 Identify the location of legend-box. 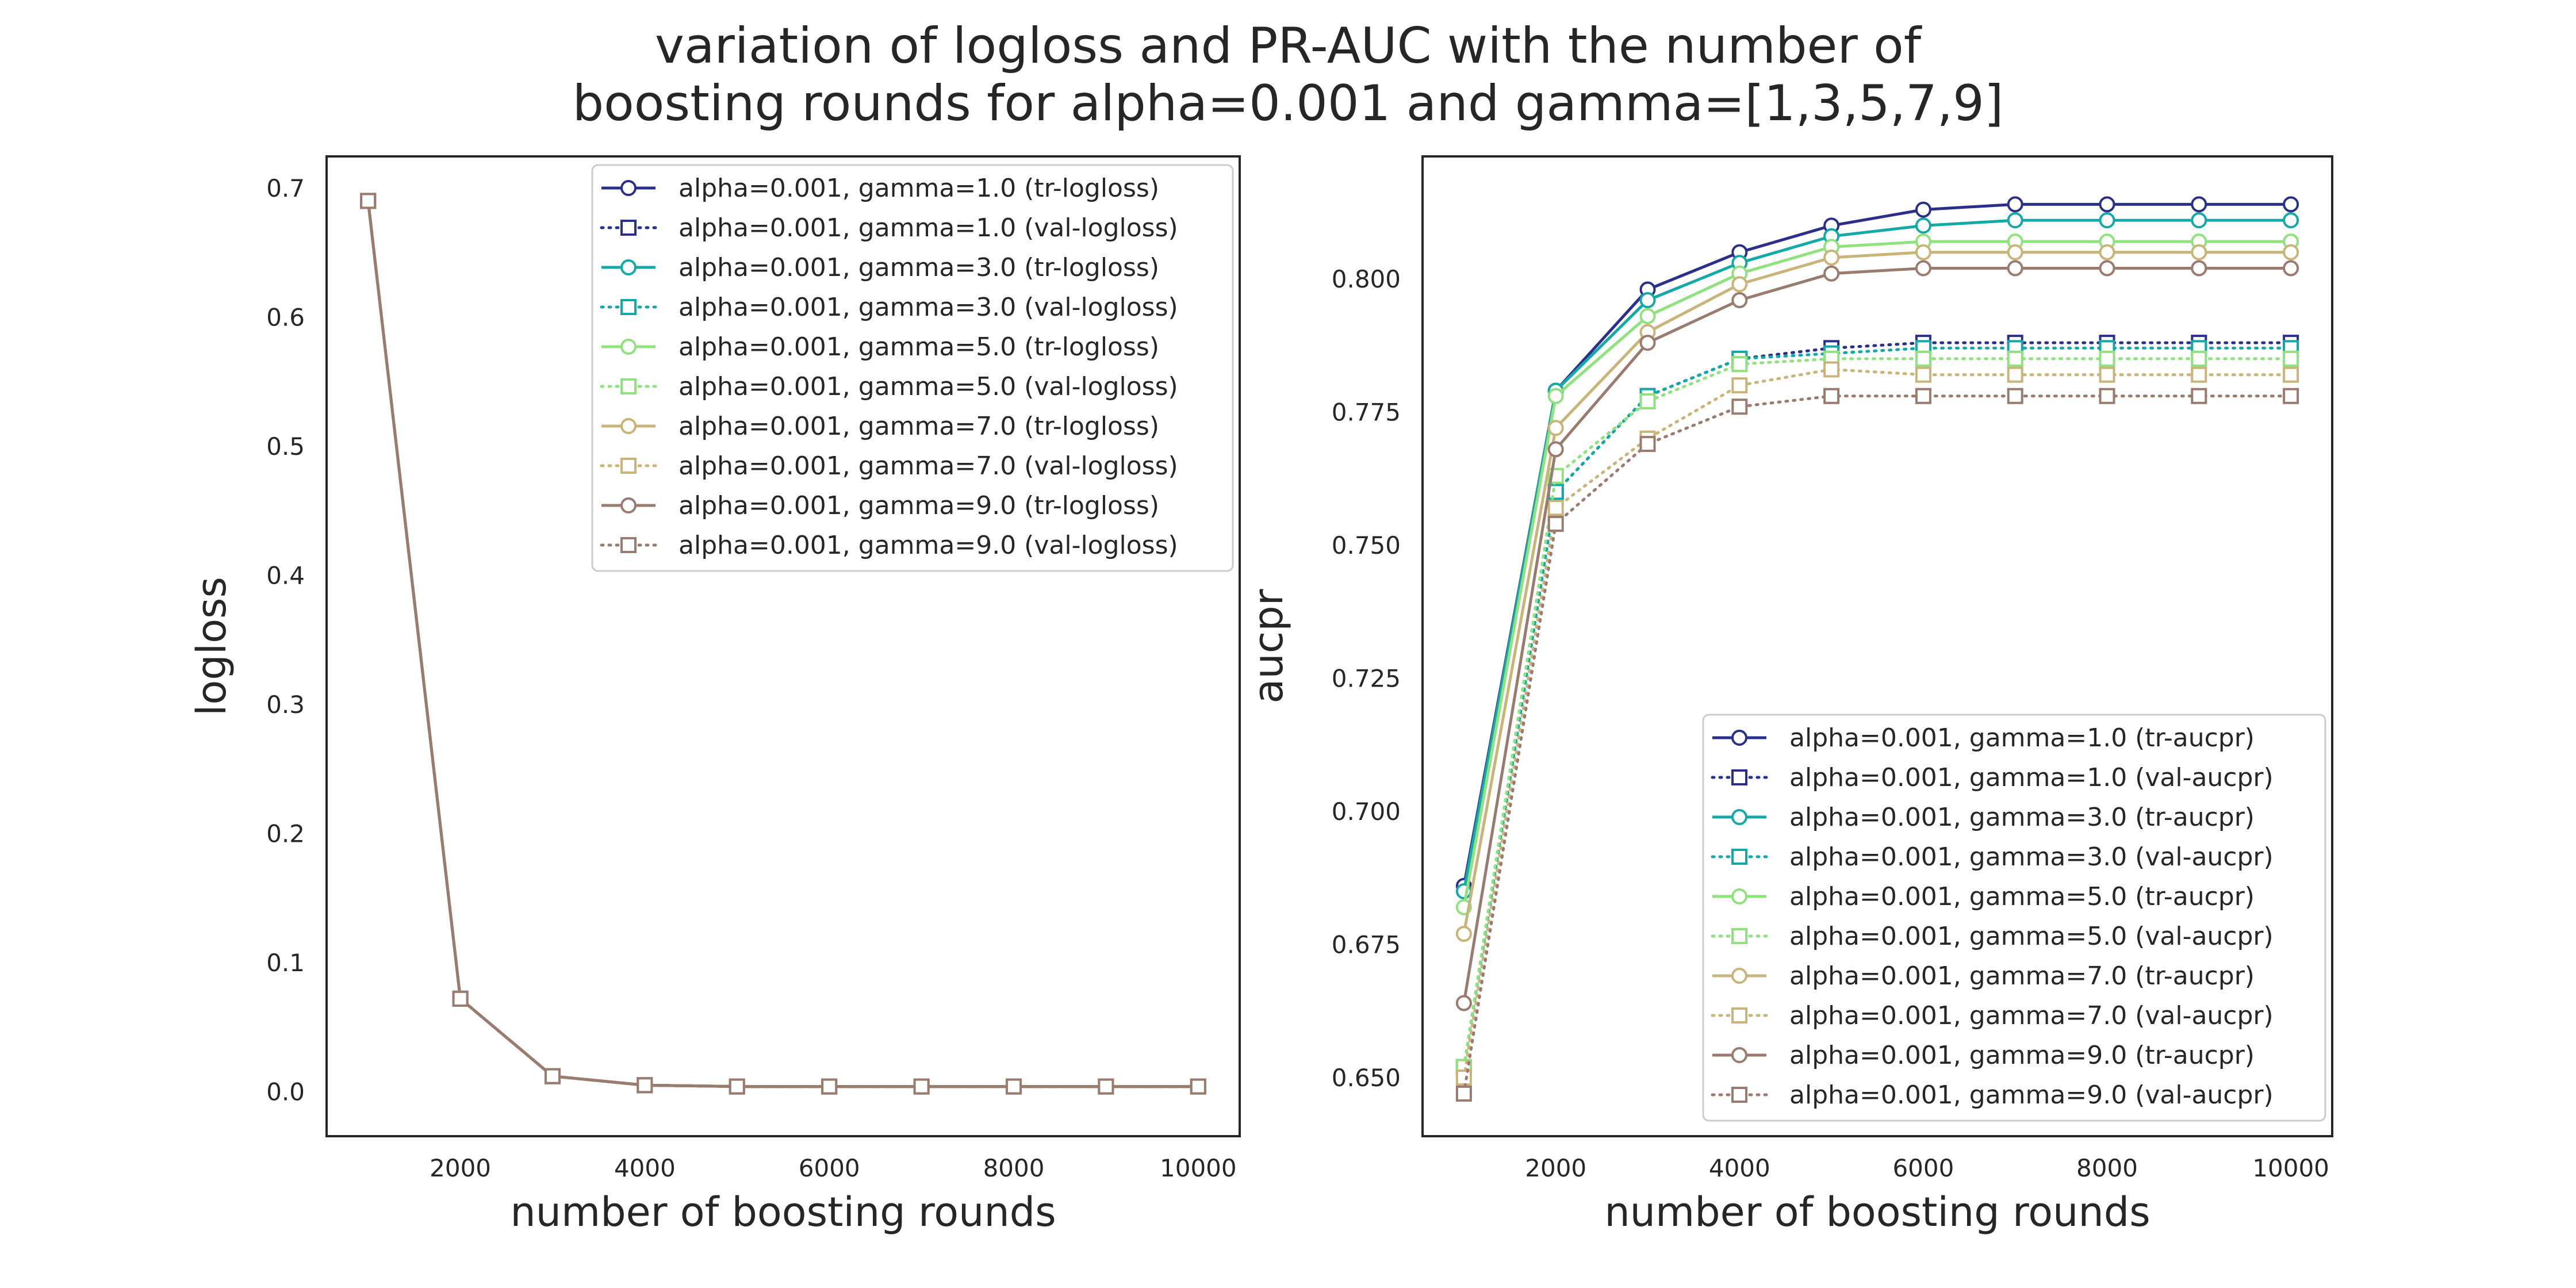
(2014, 918).